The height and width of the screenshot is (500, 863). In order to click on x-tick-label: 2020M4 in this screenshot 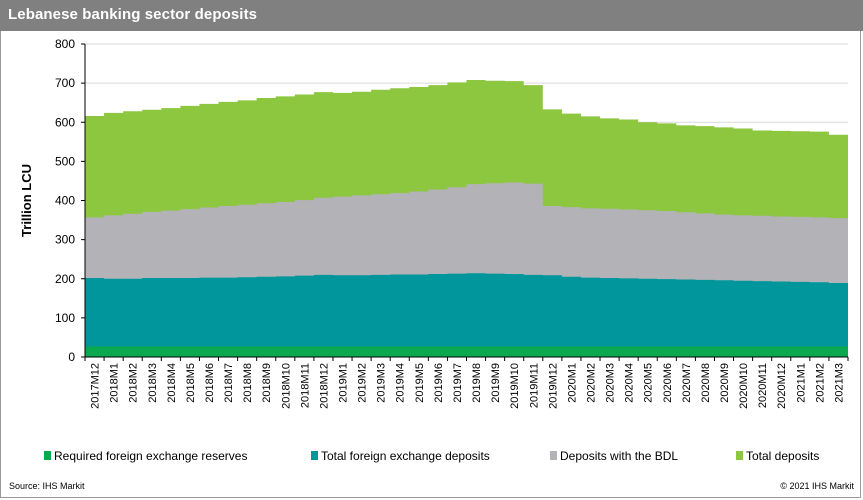, I will do `click(630, 383)`.